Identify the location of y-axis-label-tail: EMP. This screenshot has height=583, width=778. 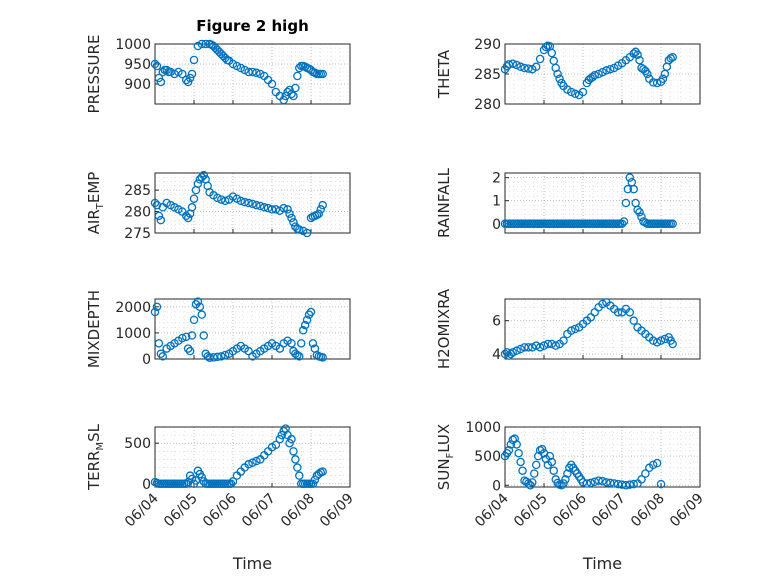
(94, 187).